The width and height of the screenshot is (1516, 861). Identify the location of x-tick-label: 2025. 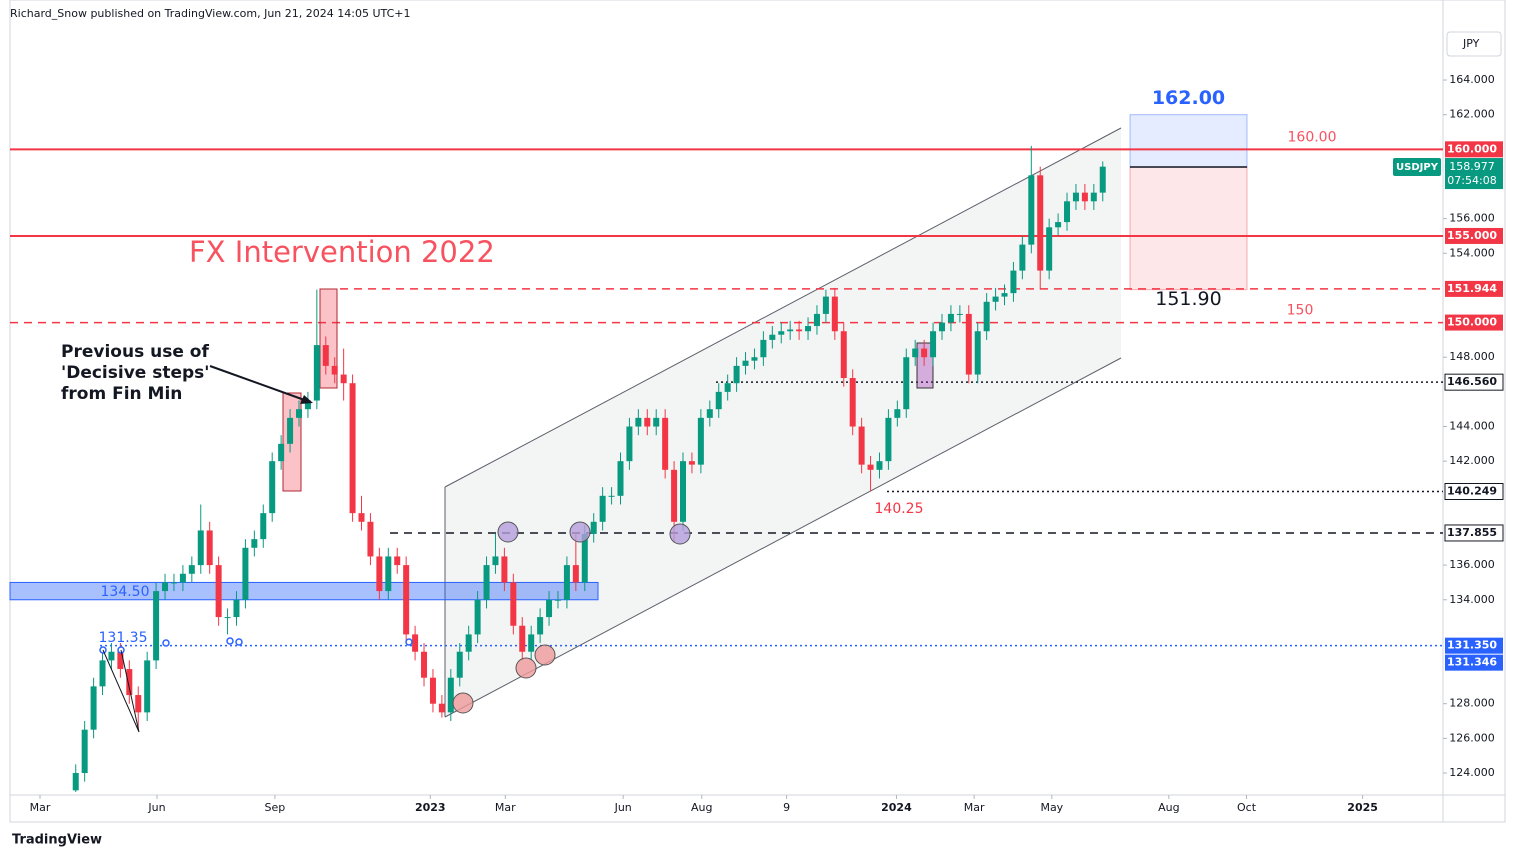
(1362, 807).